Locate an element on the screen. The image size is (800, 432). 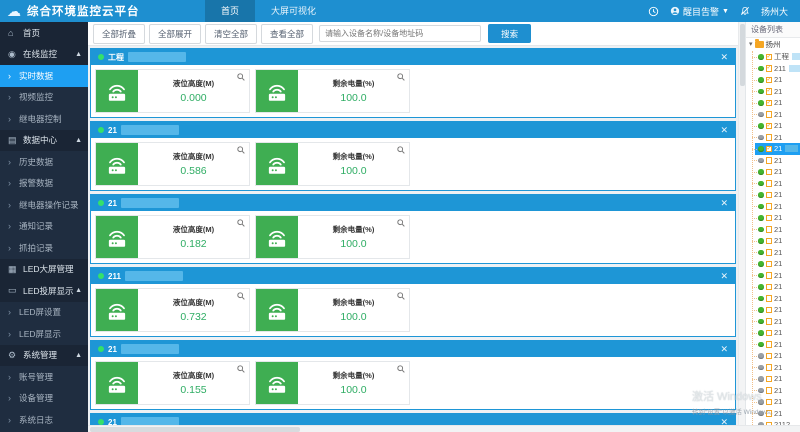
sidebar-item: › 抓拍记录 ▲ is located at coordinates (44, 248).